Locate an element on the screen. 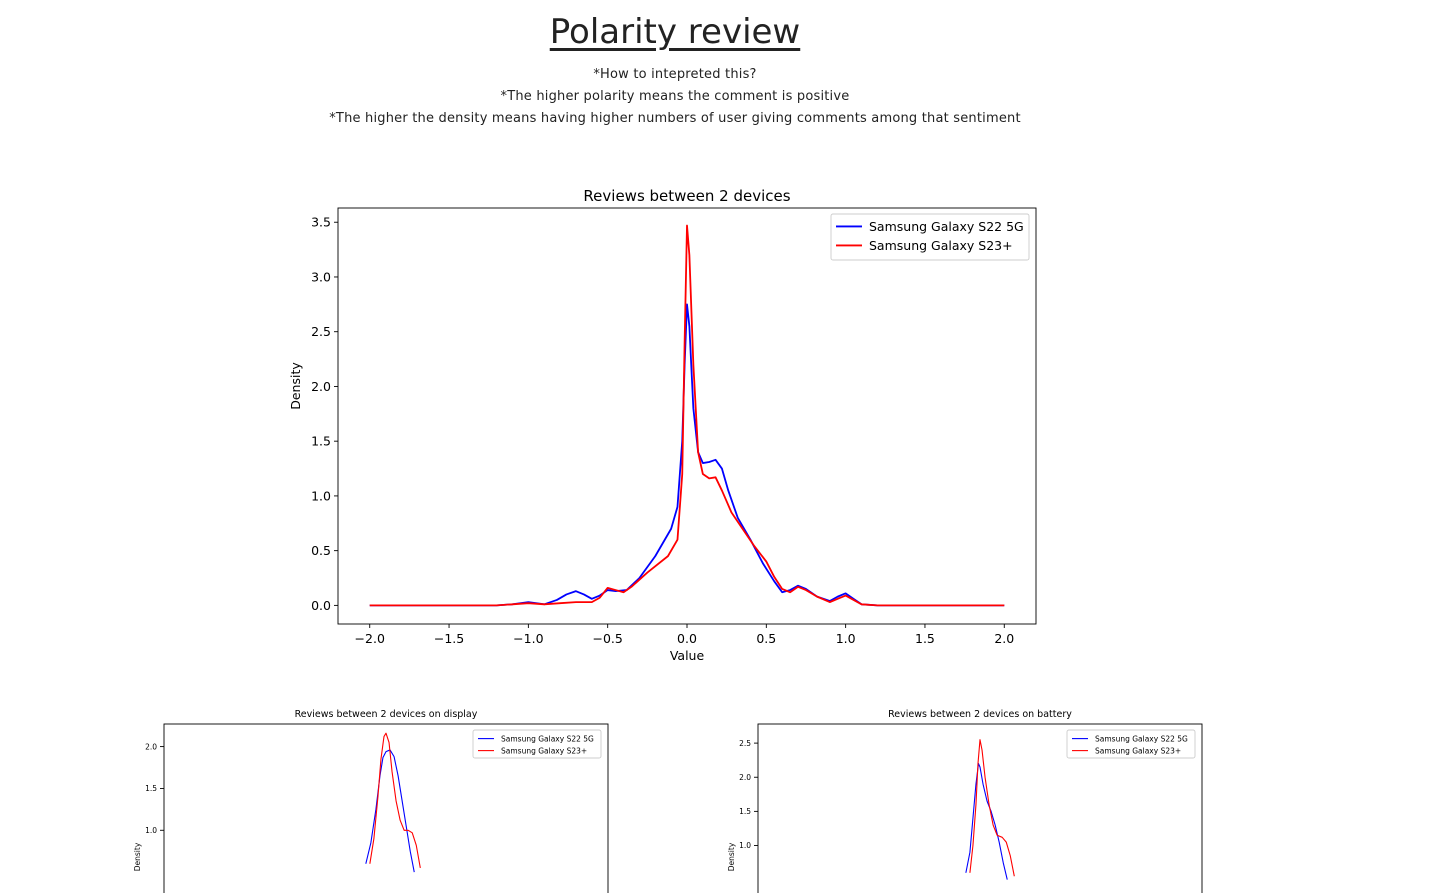 This screenshot has height=893, width=1454. chart-title: Reviews between 2 devices on battery is located at coordinates (980, 714).